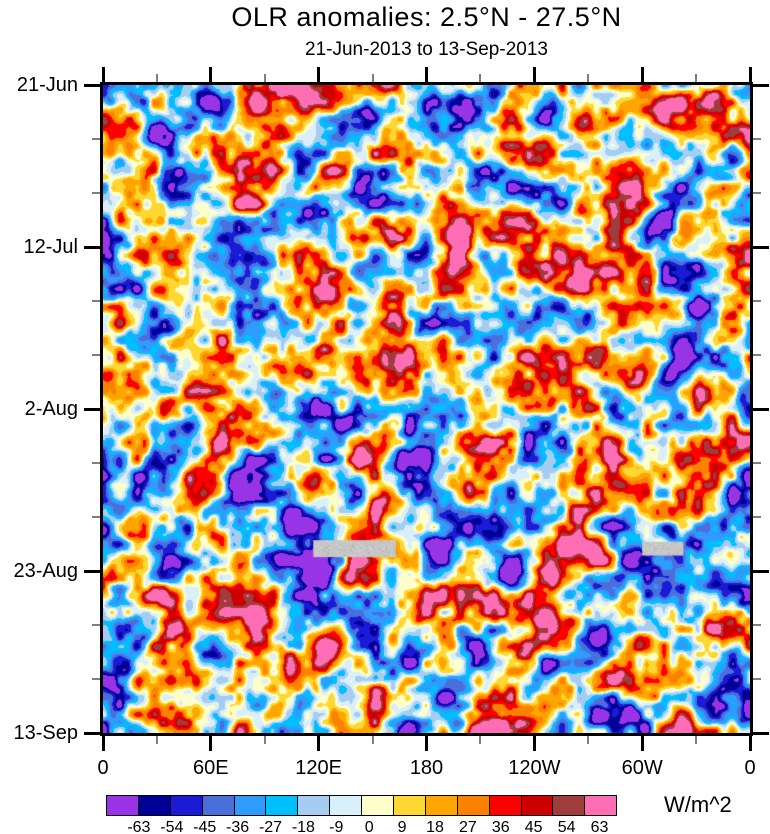  What do you see at coordinates (698, 804) in the screenshot?
I see `colorbar-units-label: W/m^2` at bounding box center [698, 804].